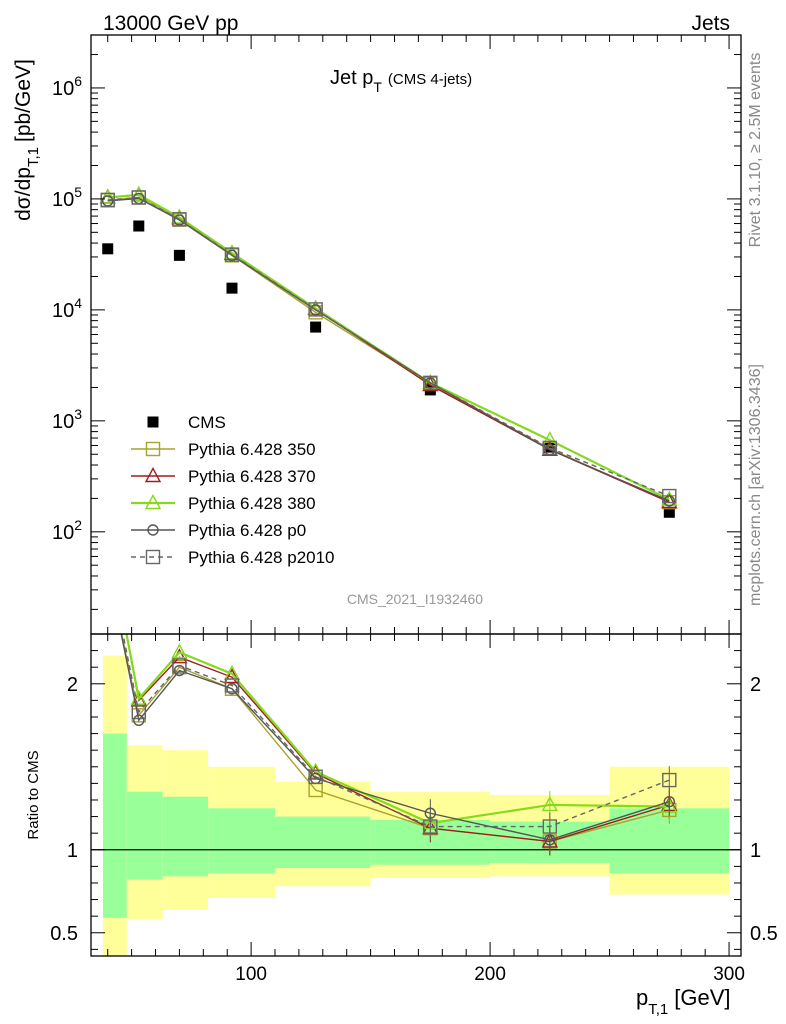  What do you see at coordinates (710, 23) in the screenshot?
I see `header-right: Jets` at bounding box center [710, 23].